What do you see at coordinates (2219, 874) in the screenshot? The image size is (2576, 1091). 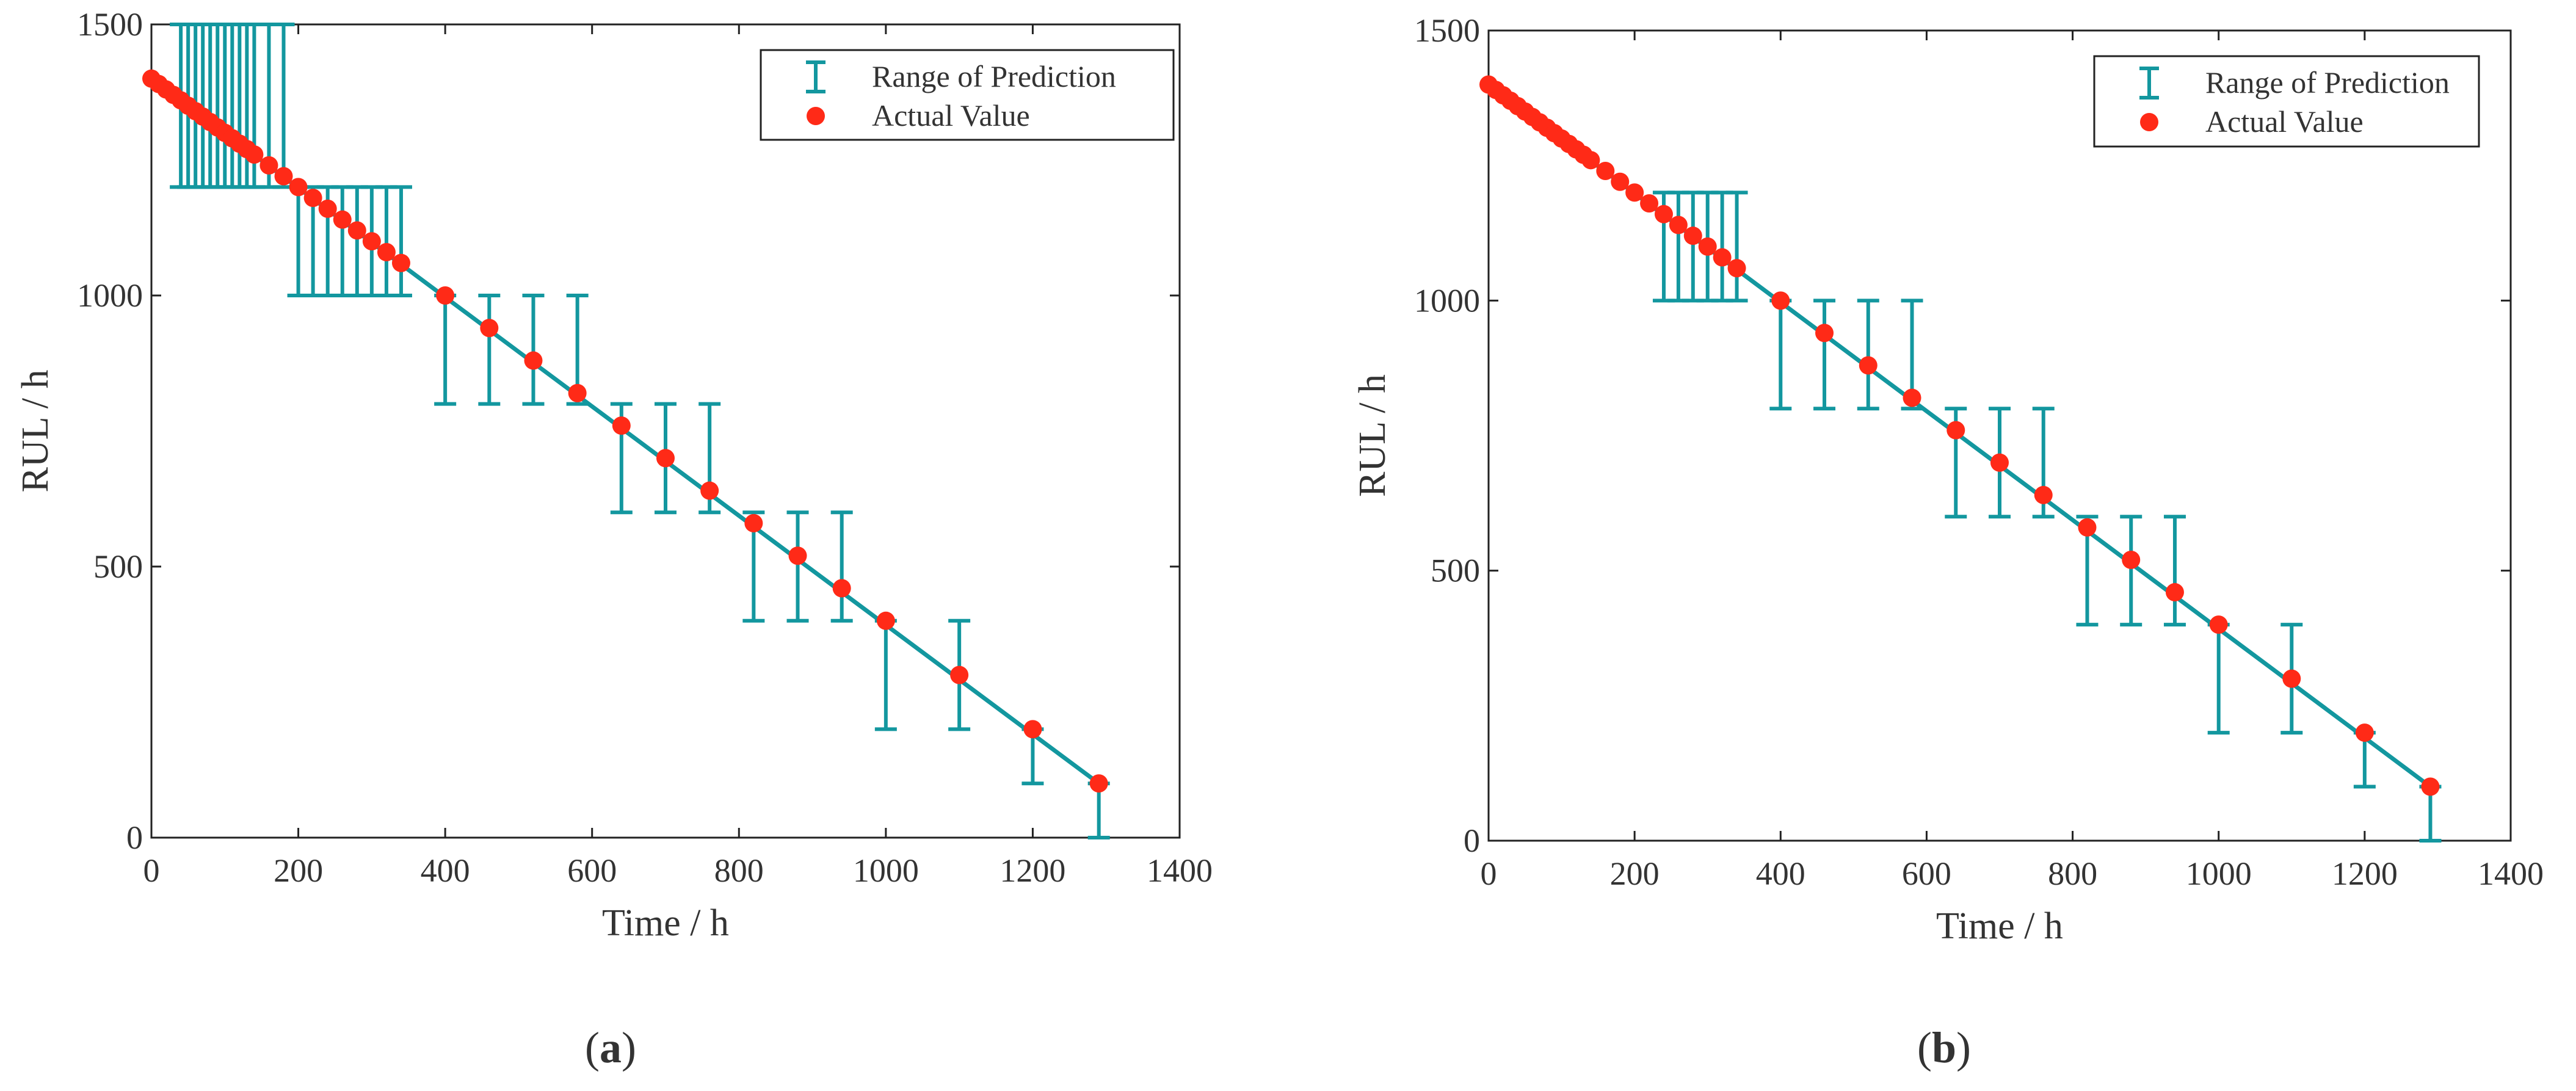 I see `x-tick-label: 1000` at bounding box center [2219, 874].